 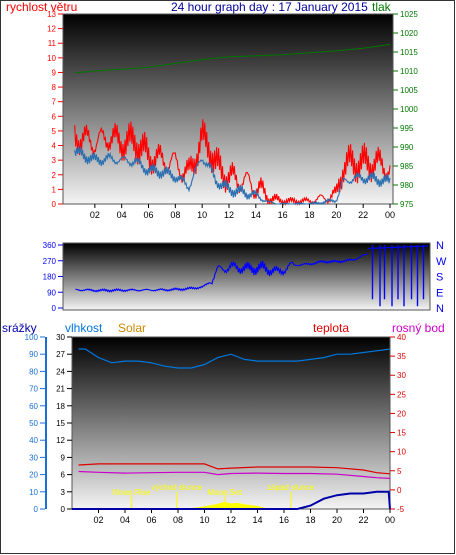 What do you see at coordinates (224, 492) in the screenshot?
I see `event-label: Moon Set` at bounding box center [224, 492].